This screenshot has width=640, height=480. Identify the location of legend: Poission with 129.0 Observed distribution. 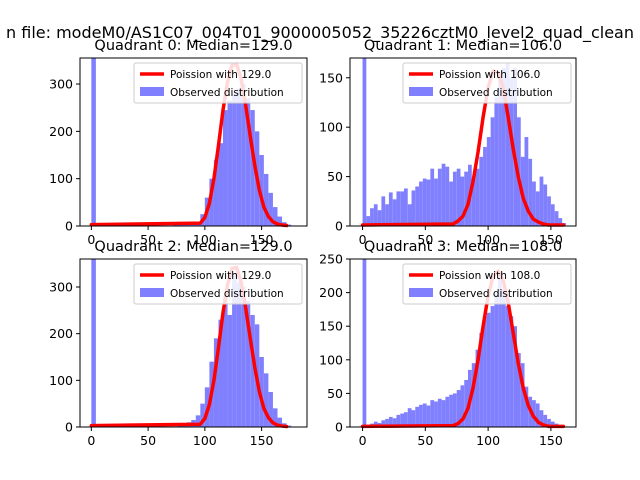
(218, 83).